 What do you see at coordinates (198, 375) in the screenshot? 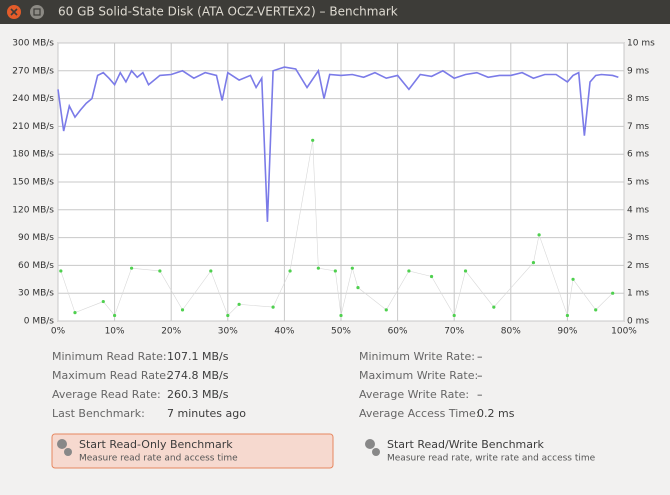
I see `stat-value: 274.8 MB/s` at bounding box center [198, 375].